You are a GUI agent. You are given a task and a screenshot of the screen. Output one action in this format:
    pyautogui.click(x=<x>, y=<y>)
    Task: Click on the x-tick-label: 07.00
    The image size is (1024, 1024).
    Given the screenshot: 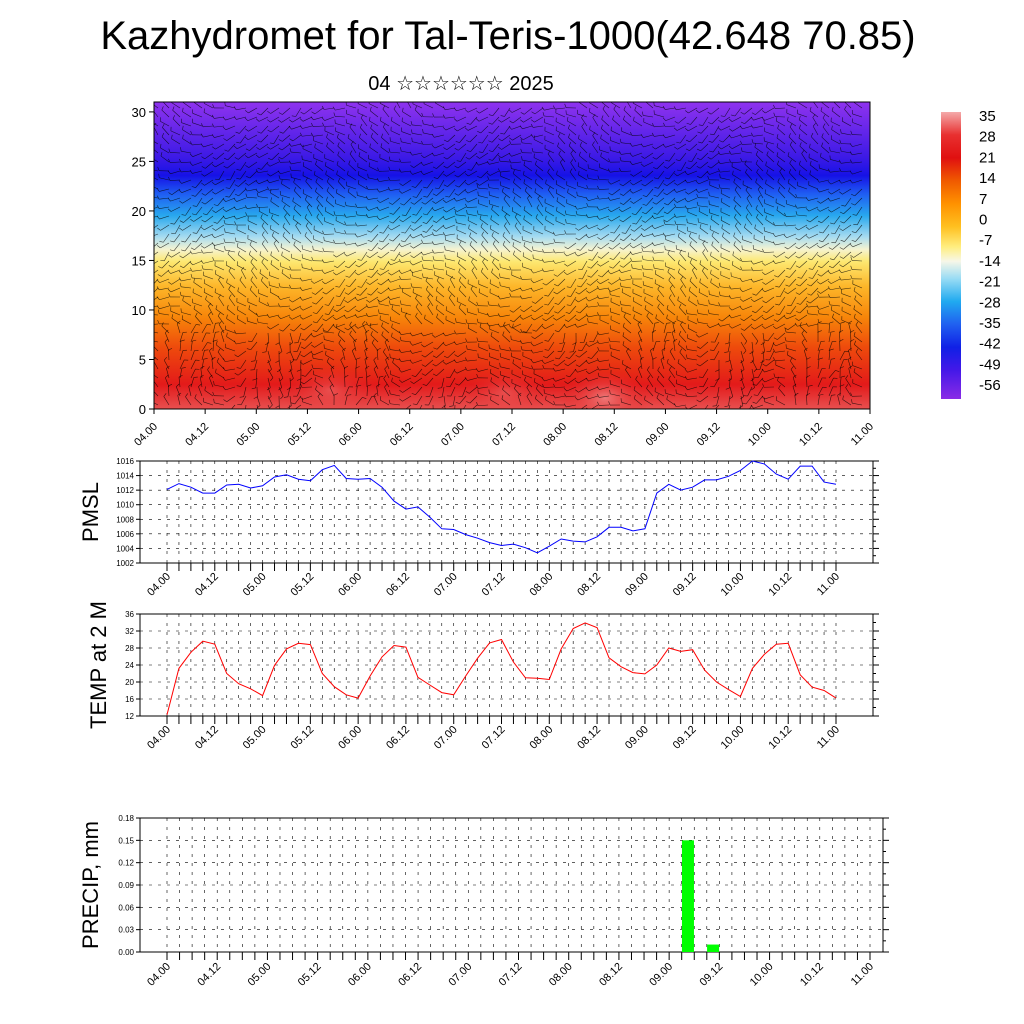 What is the action you would take?
    pyautogui.click(x=460, y=975)
    